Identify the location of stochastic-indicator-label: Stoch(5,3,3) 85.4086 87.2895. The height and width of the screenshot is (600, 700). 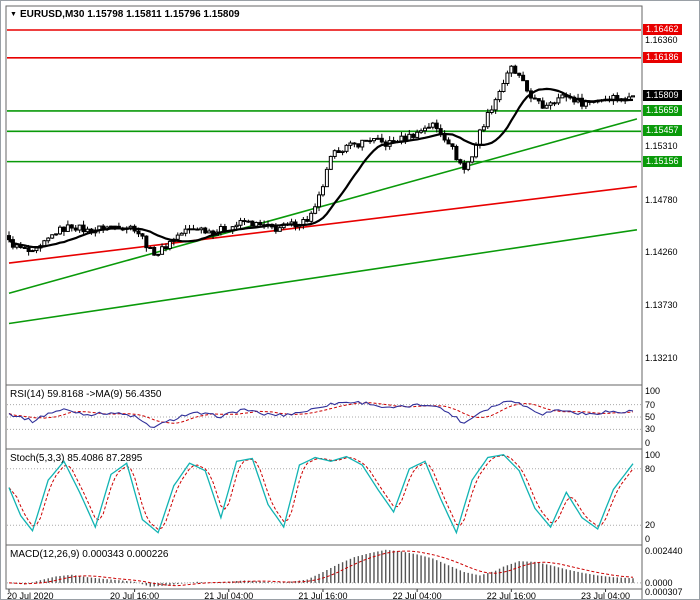
(76, 458).